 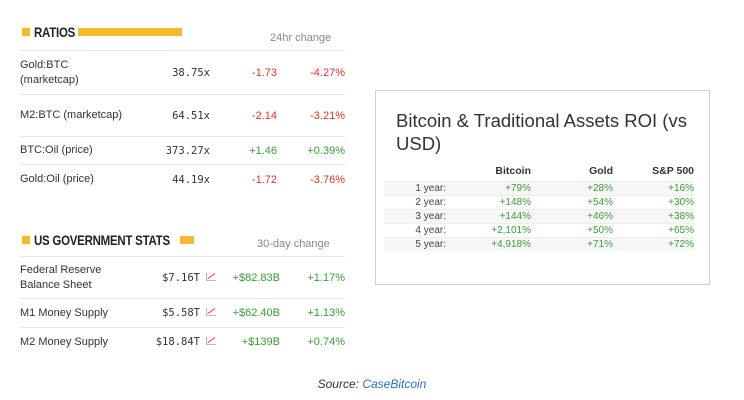 I want to click on ratios-change-label: 24hr change, so click(x=301, y=38).